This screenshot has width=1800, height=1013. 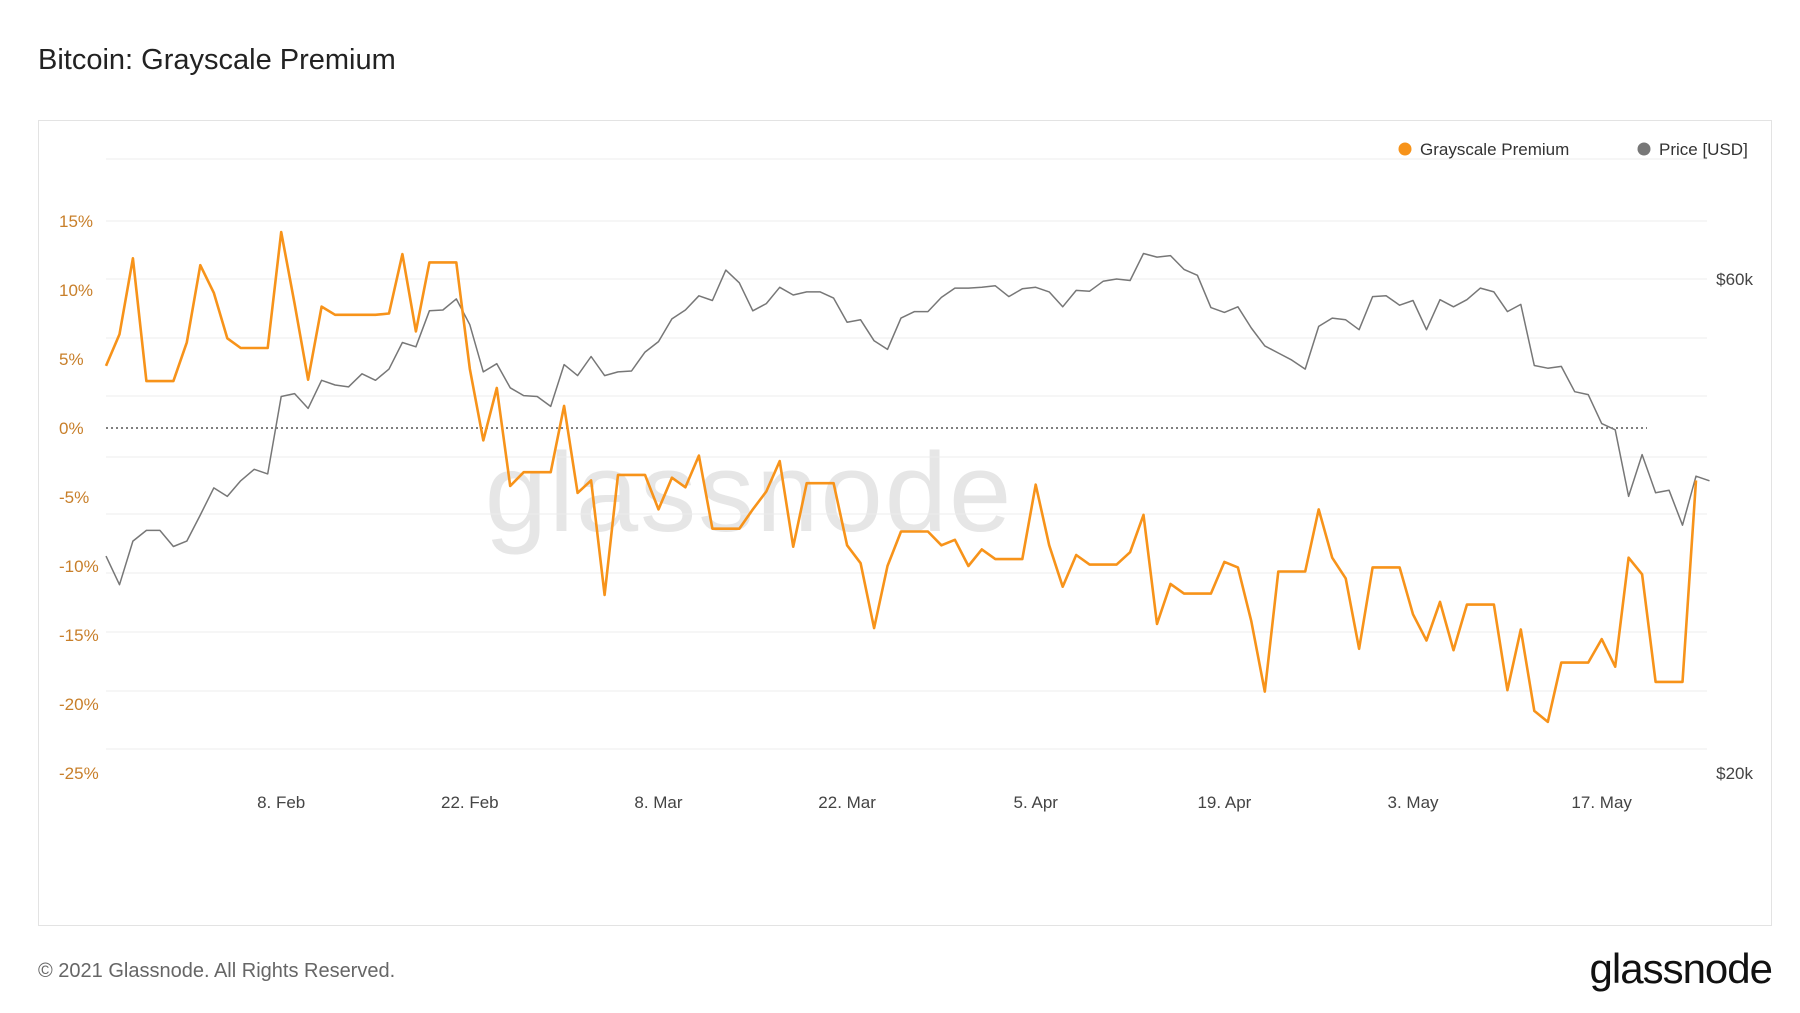 What do you see at coordinates (1573, 149) in the screenshot?
I see `legend: Grayscale Premium Price [USD]` at bounding box center [1573, 149].